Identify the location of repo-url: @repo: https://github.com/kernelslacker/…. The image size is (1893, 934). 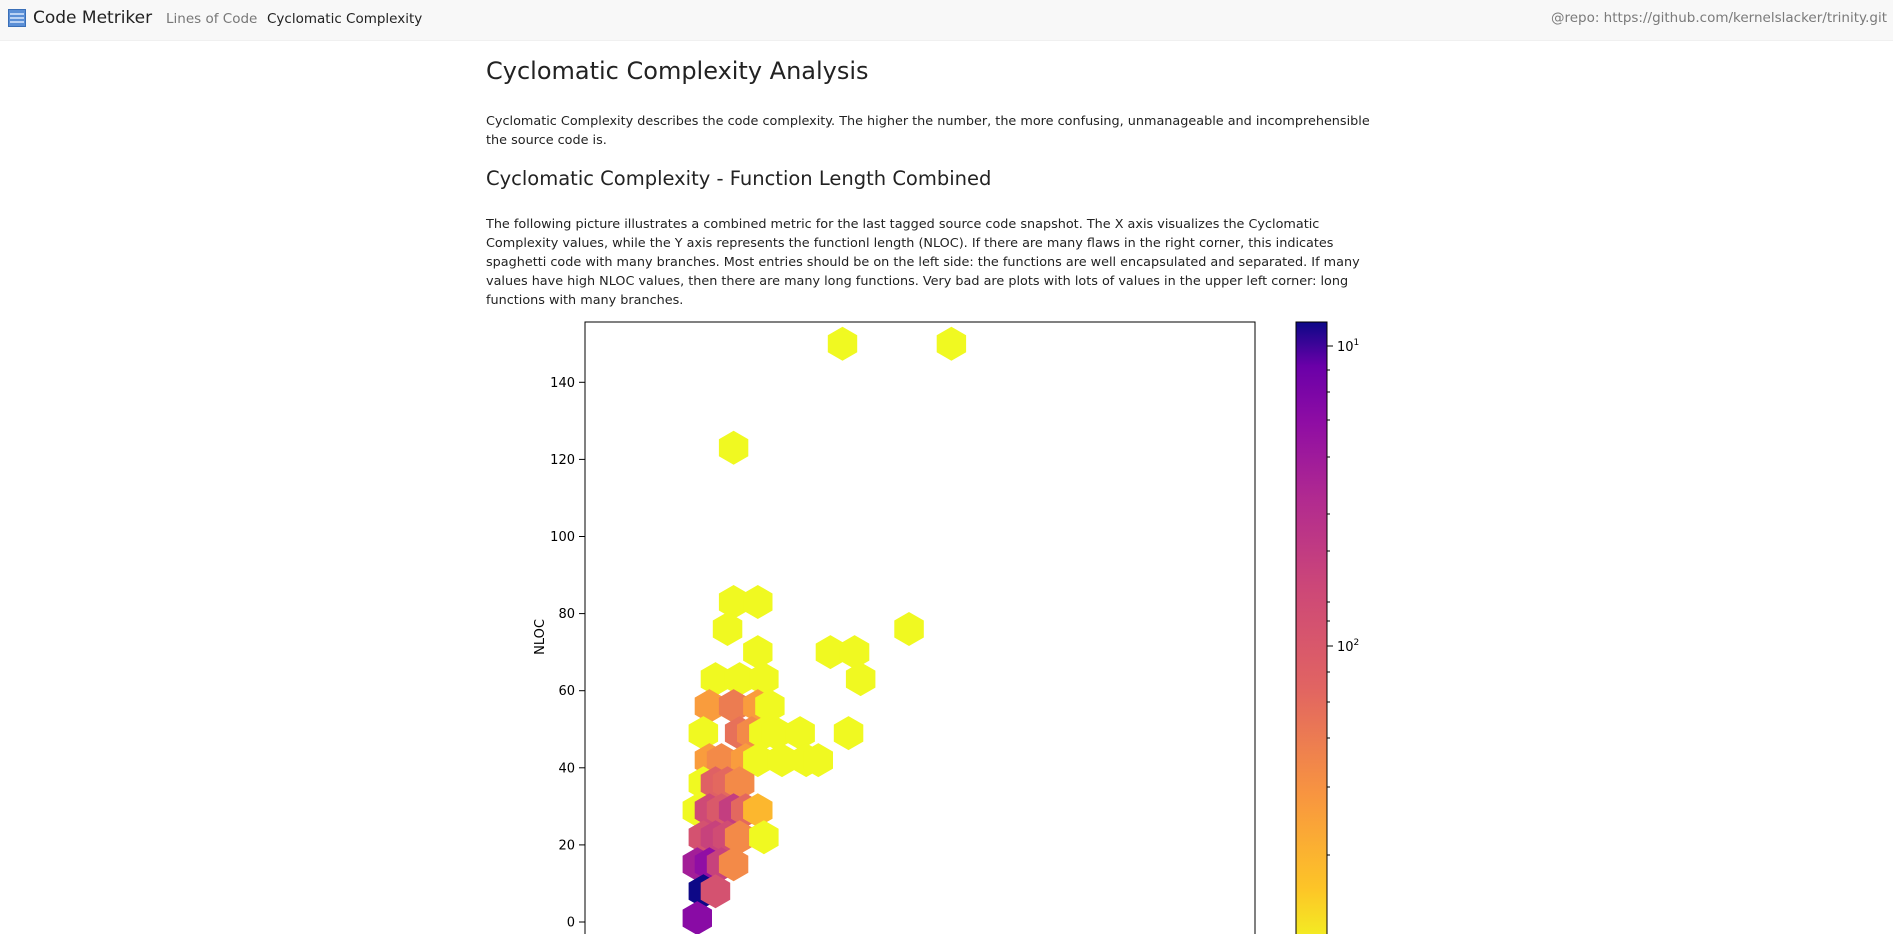
(1718, 18).